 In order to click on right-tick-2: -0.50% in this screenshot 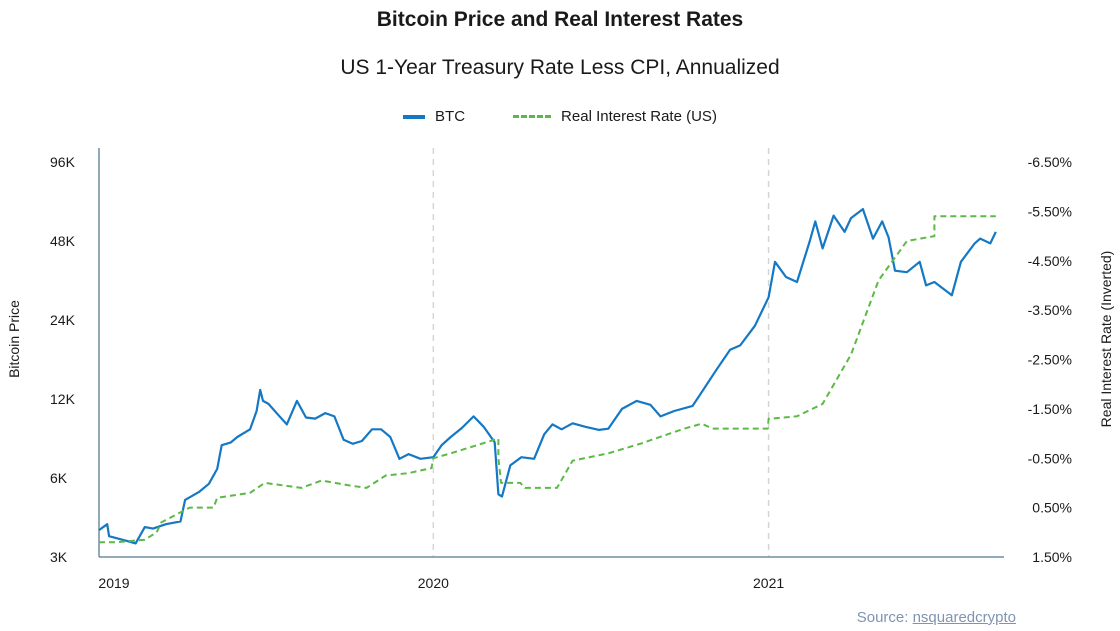, I will do `click(1050, 458)`.